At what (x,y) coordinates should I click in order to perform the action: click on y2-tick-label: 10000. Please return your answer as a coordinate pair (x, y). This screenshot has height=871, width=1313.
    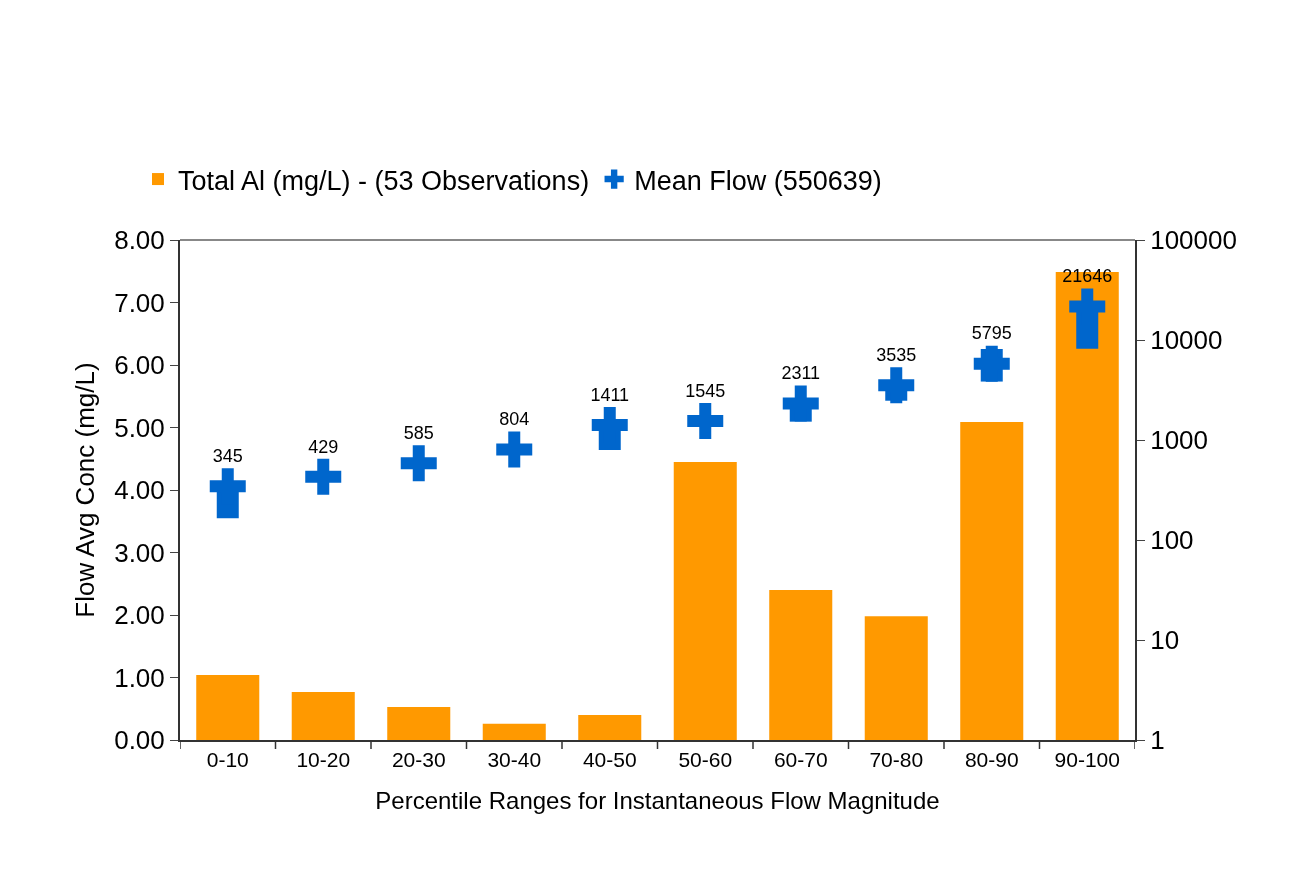
    Looking at the image, I should click on (1186, 340).